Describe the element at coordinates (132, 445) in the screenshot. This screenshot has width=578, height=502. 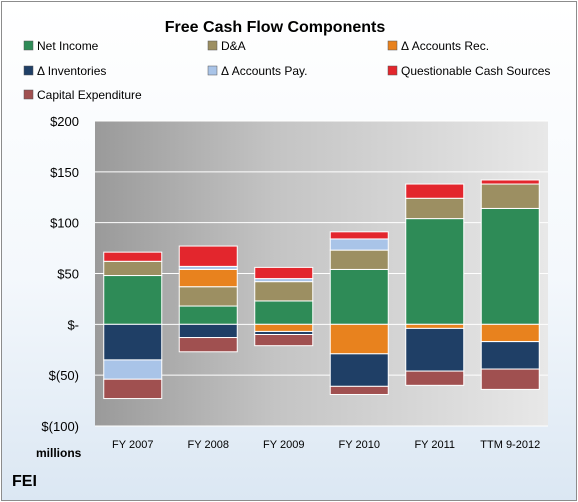
I see `x-tick-label: FY 2007` at that location.